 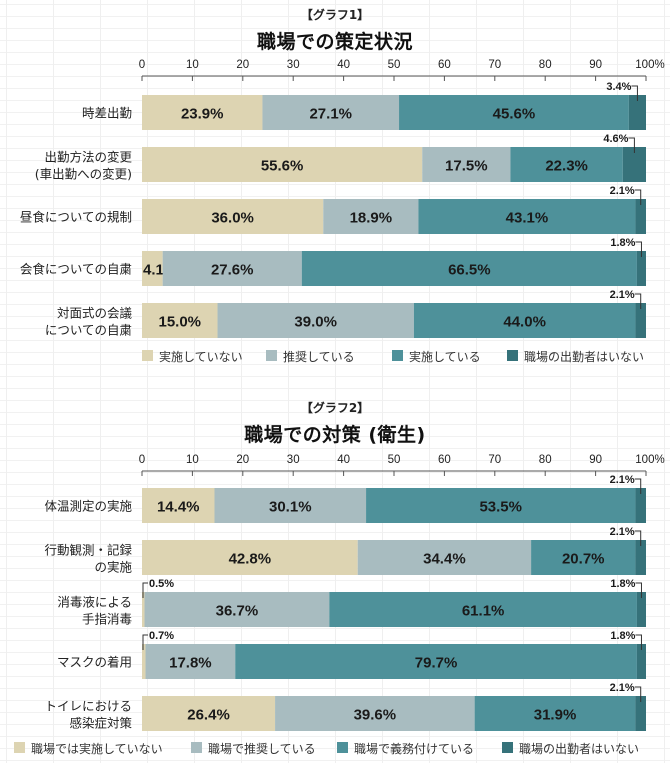 What do you see at coordinates (445, 356) in the screenshot?
I see `chart1-legend-label: 実施している` at bounding box center [445, 356].